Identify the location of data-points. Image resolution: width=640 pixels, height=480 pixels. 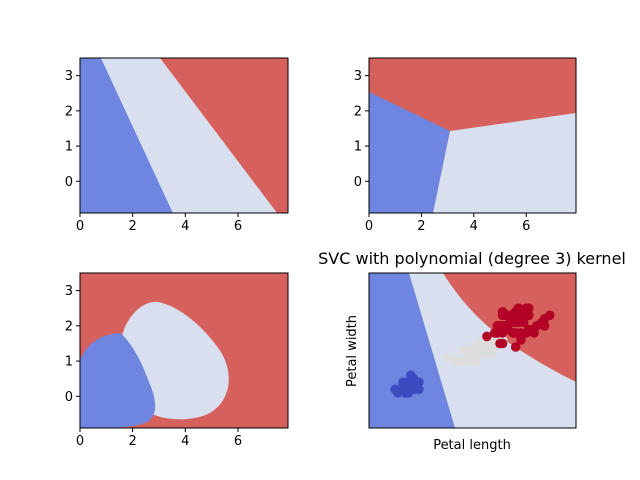
(472, 350).